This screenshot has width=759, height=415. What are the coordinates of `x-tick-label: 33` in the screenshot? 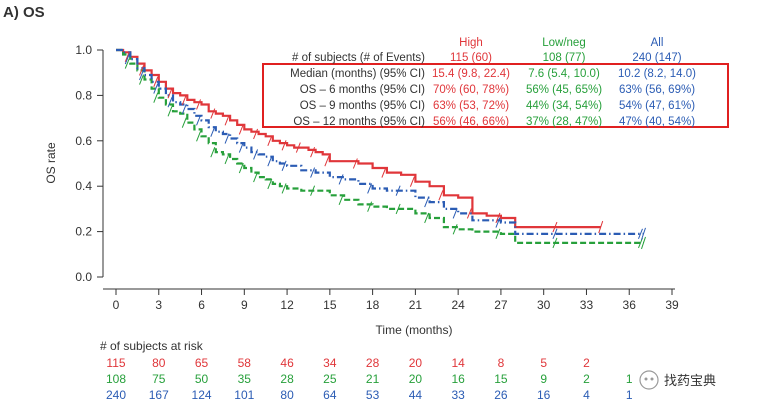 It's located at (587, 305).